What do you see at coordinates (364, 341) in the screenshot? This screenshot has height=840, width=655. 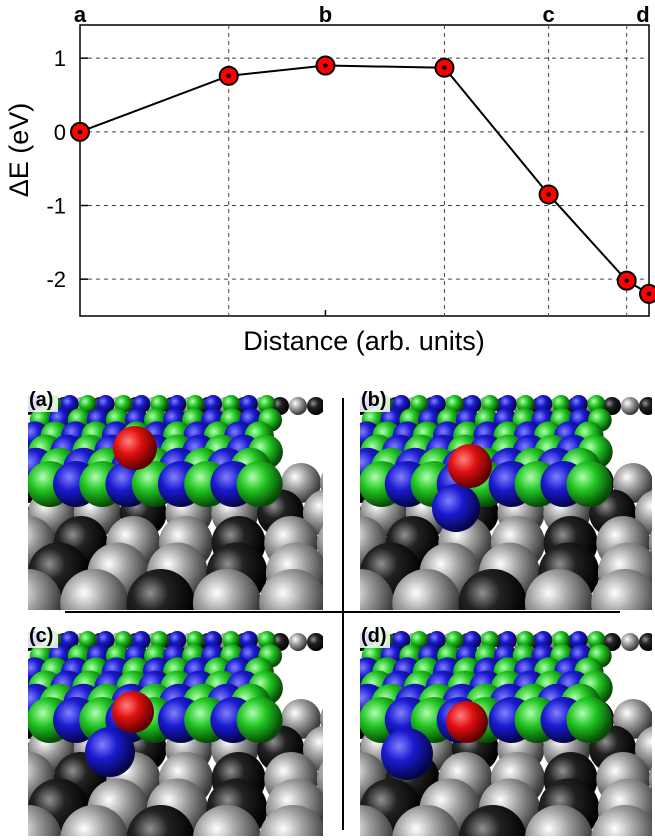 I see `x-axis-label: Distance (arb. units)` at bounding box center [364, 341].